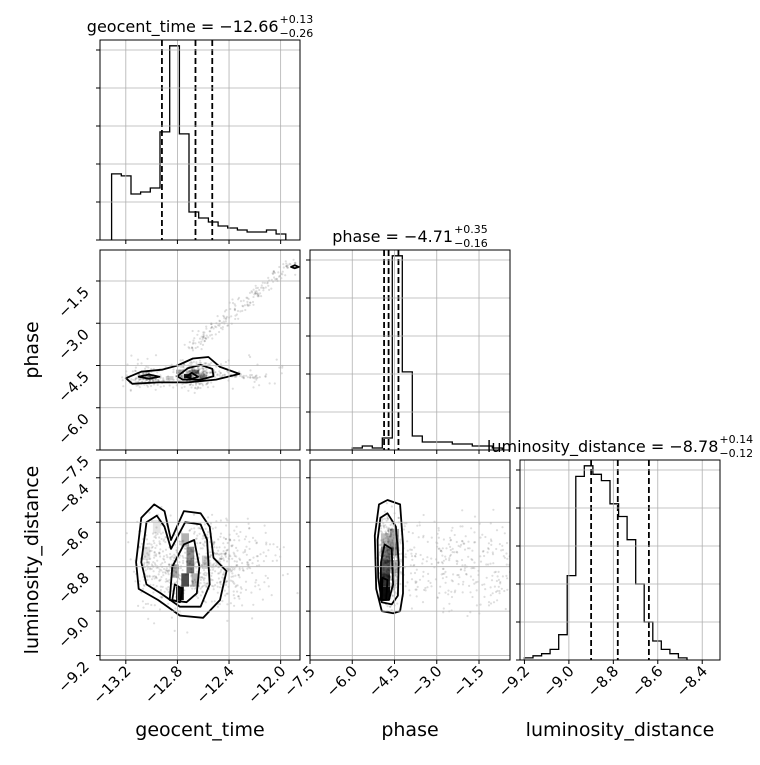  Describe the element at coordinates (410, 350) in the screenshot. I see `phase-hist-frame` at that location.